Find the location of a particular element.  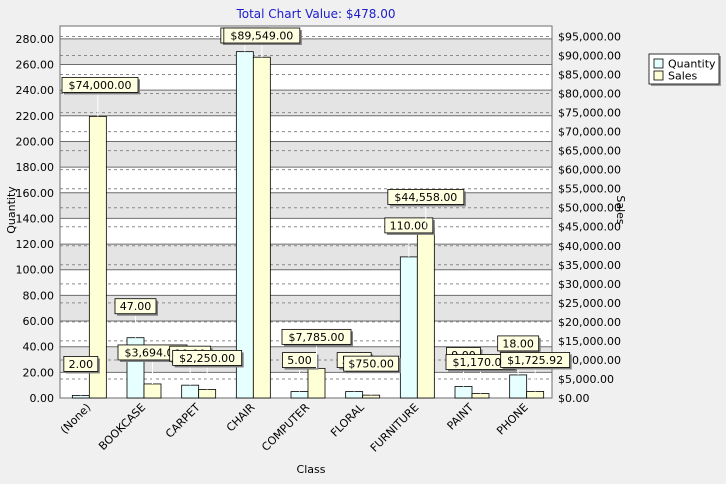

data-label-sales: $1,725.92 is located at coordinates (535, 360).